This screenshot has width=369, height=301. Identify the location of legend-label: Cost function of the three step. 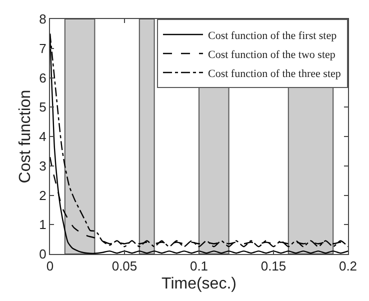
(275, 74).